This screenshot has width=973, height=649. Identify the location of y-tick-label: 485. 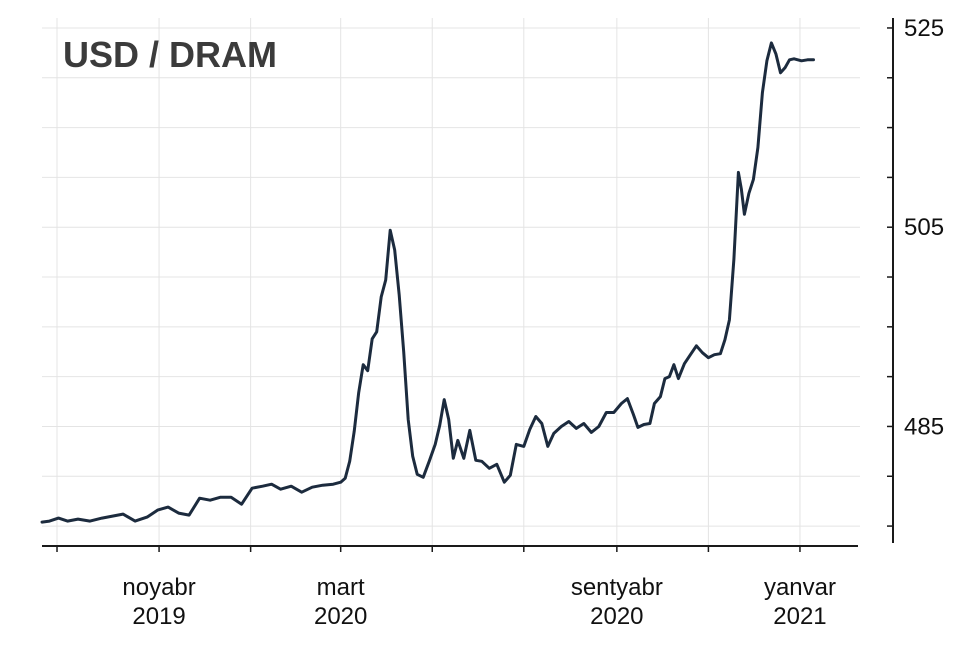
(924, 426).